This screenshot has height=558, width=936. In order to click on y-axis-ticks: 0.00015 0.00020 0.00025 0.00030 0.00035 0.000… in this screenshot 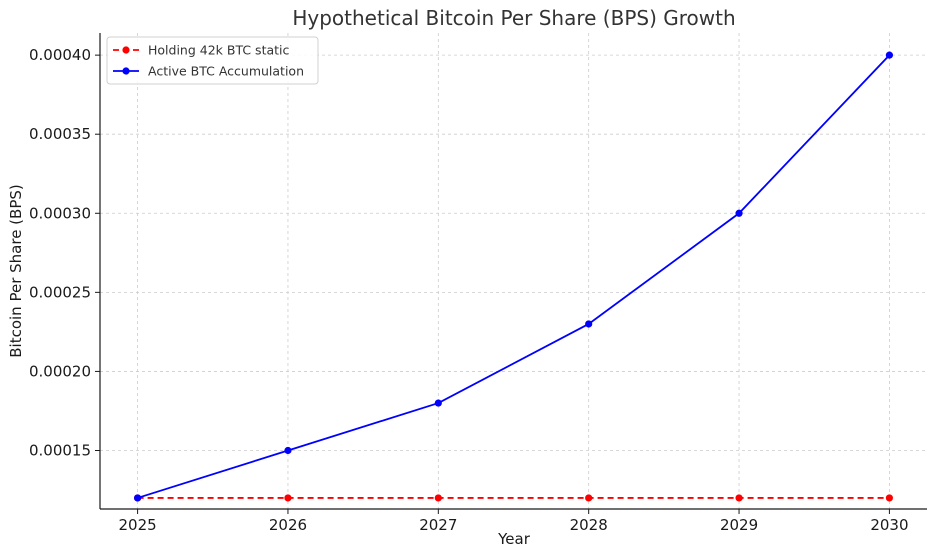, I will do `click(64, 252)`.